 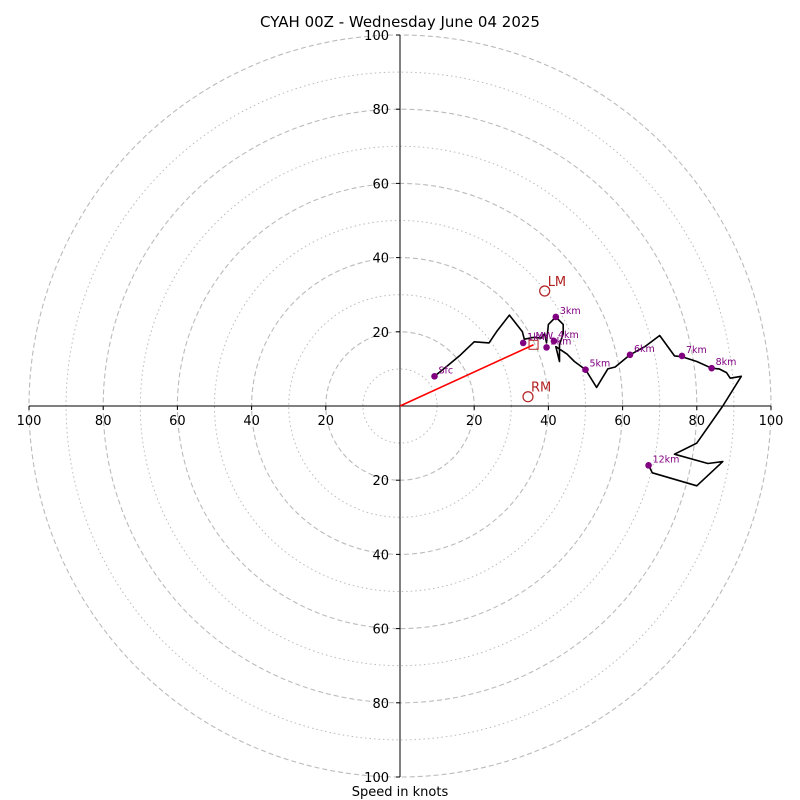 What do you see at coordinates (648, 465) in the screenshot?
I see `height-marker-12km` at bounding box center [648, 465].